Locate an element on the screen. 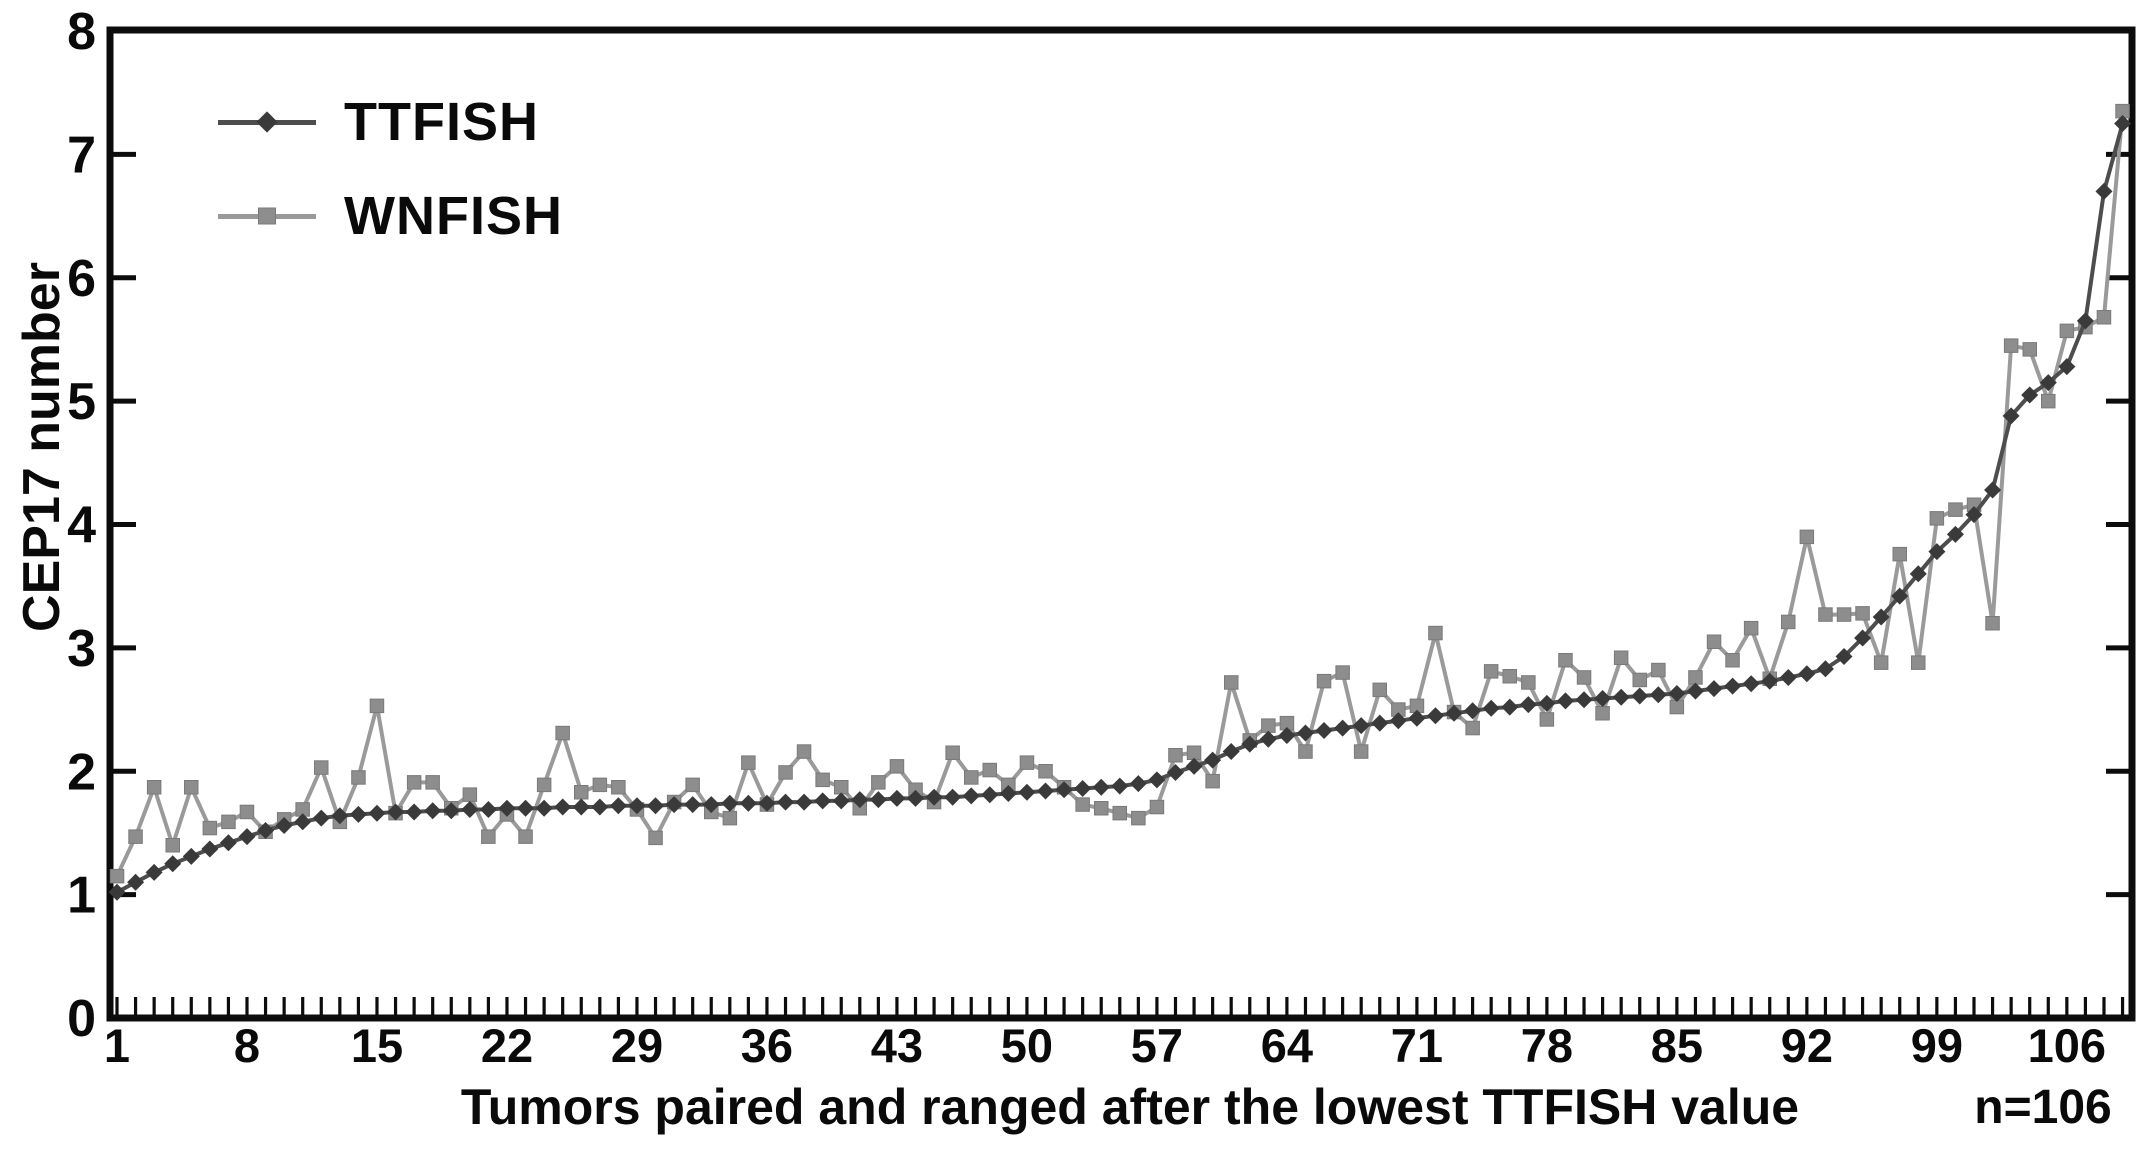  svg-text: 71 is located at coordinates (1417, 1045).